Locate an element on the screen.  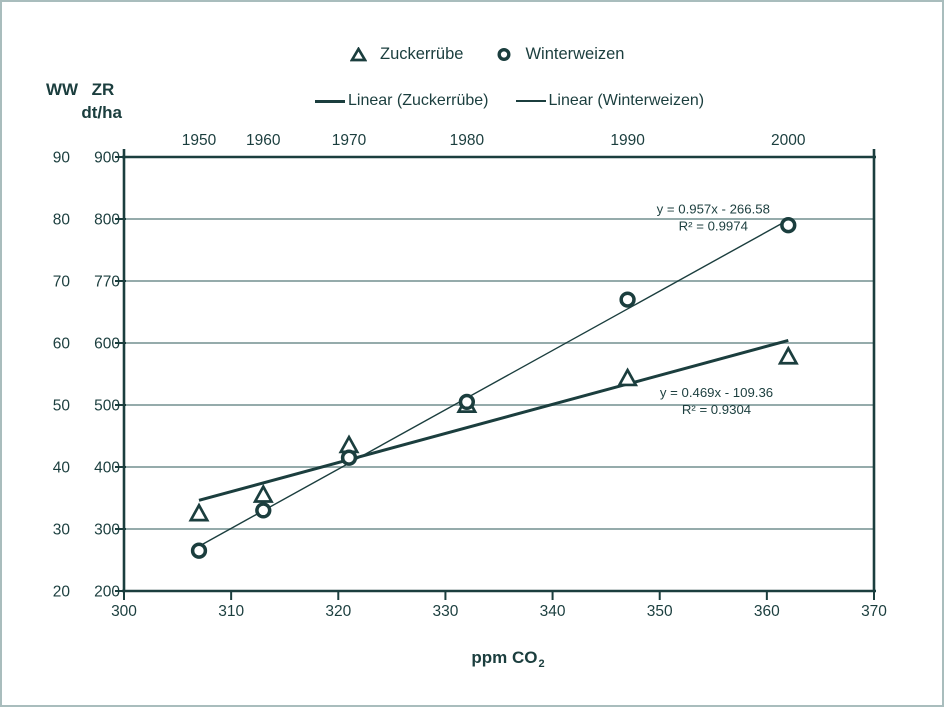
circle-marker-icon is located at coordinates (504, 54).